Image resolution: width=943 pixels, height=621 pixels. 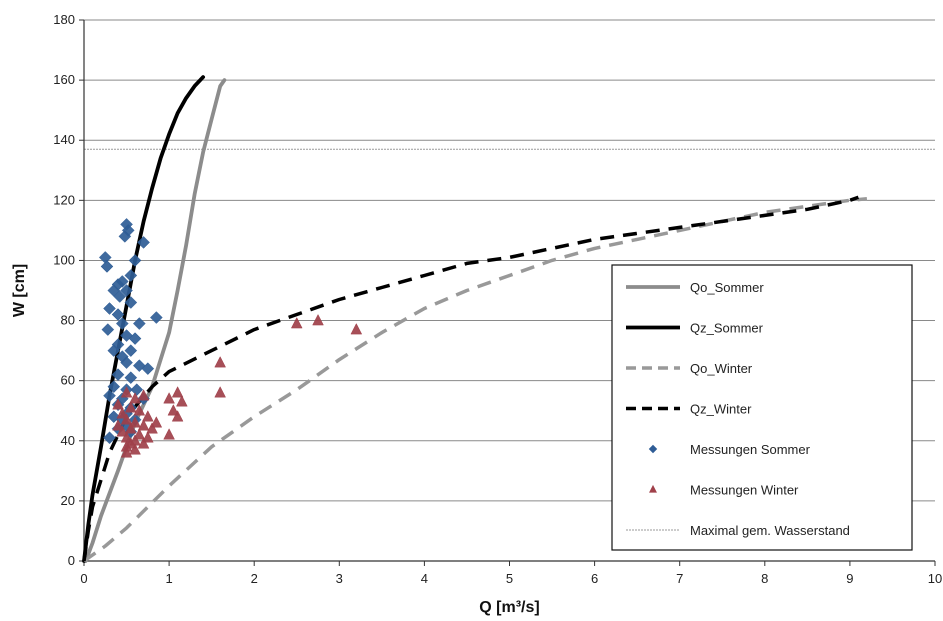 I want to click on x-tick-label: 3, so click(x=339, y=578).